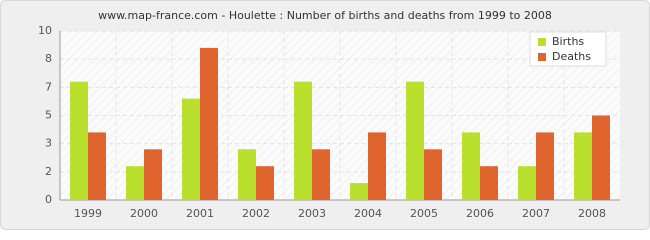 The image size is (650, 240). Describe the element at coordinates (536, 213) in the screenshot. I see `x-tick-label: 2007` at that location.